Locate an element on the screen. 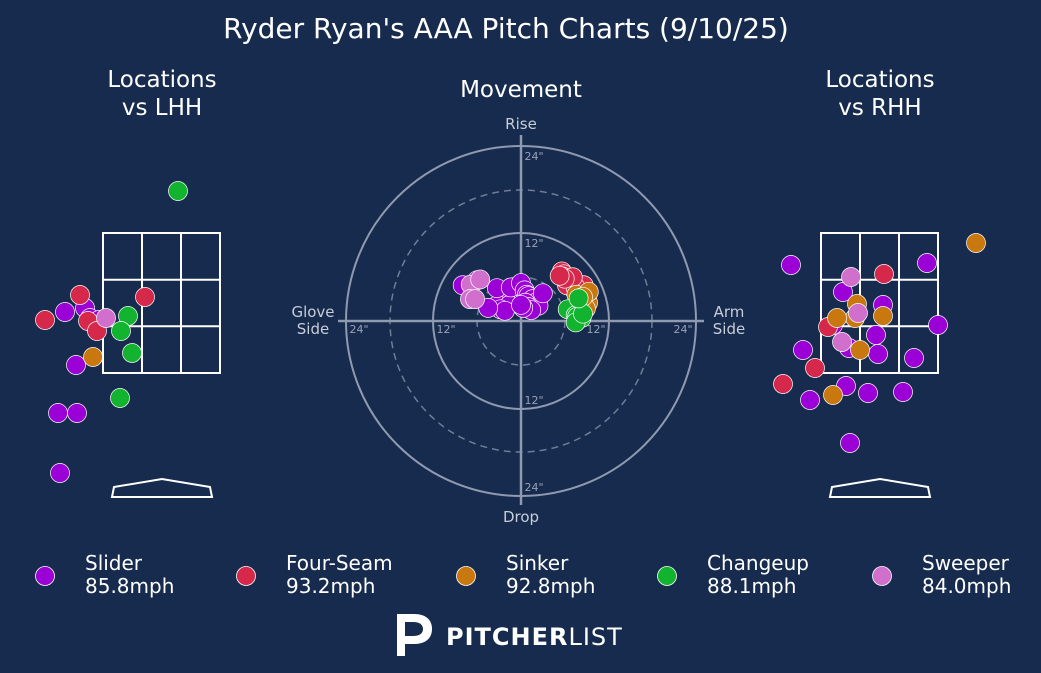 This screenshot has height=673, width=1041. lhh-point-sweeper is located at coordinates (106, 318).